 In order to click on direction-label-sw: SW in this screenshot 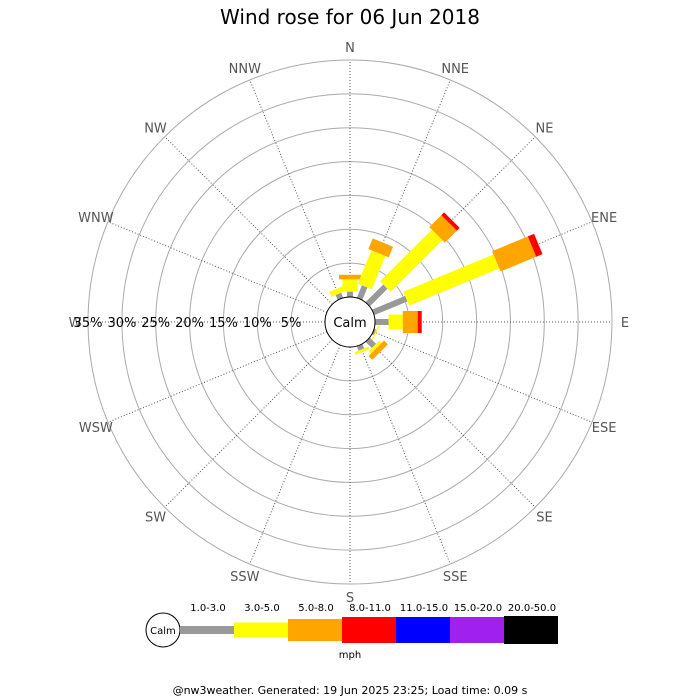, I will do `click(155, 518)`.